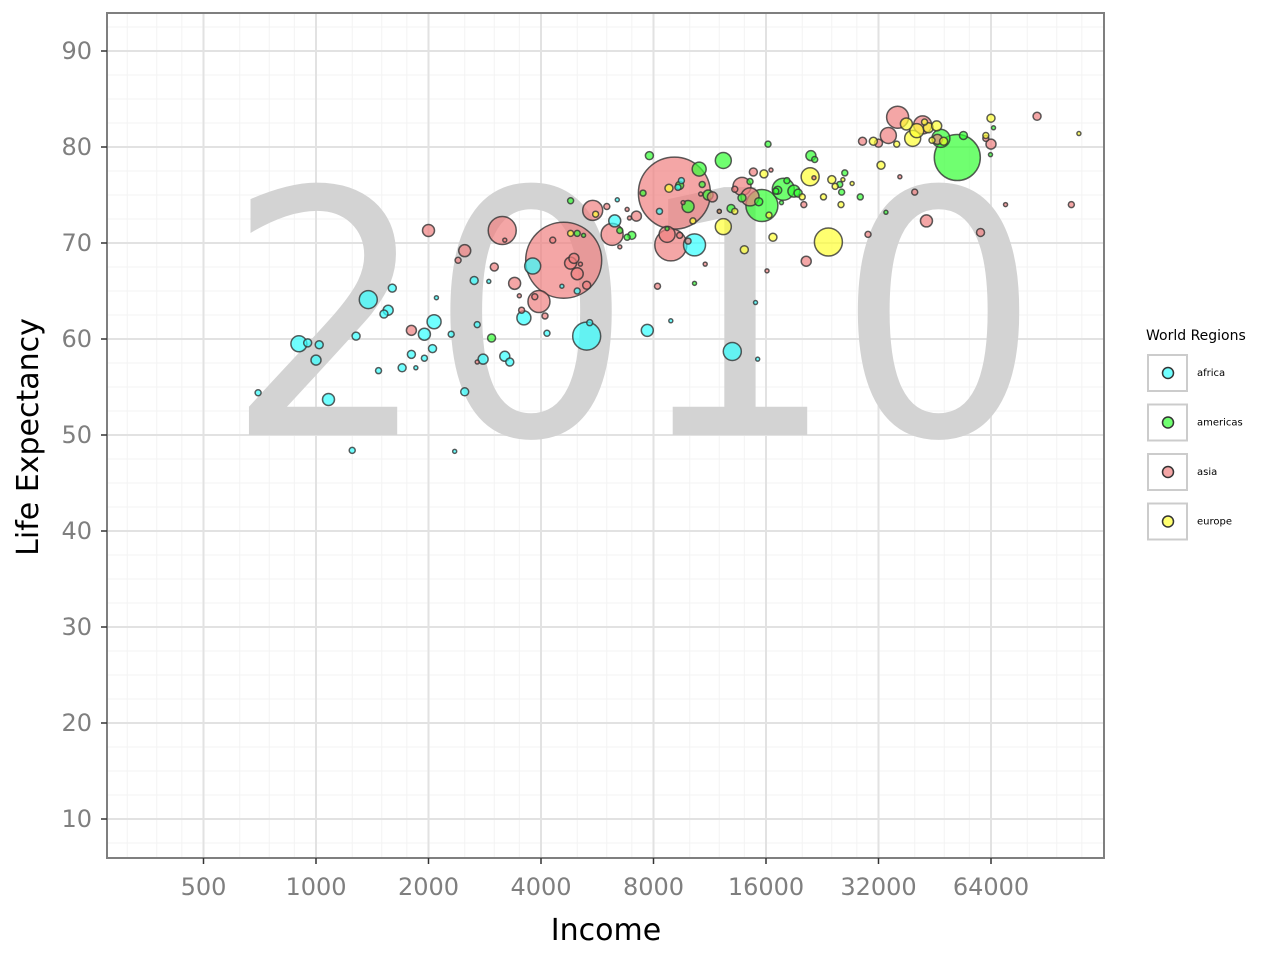 The width and height of the screenshot is (1280, 960). I want to click on legend: World Regions africa americas asia europe, so click(1196, 434).